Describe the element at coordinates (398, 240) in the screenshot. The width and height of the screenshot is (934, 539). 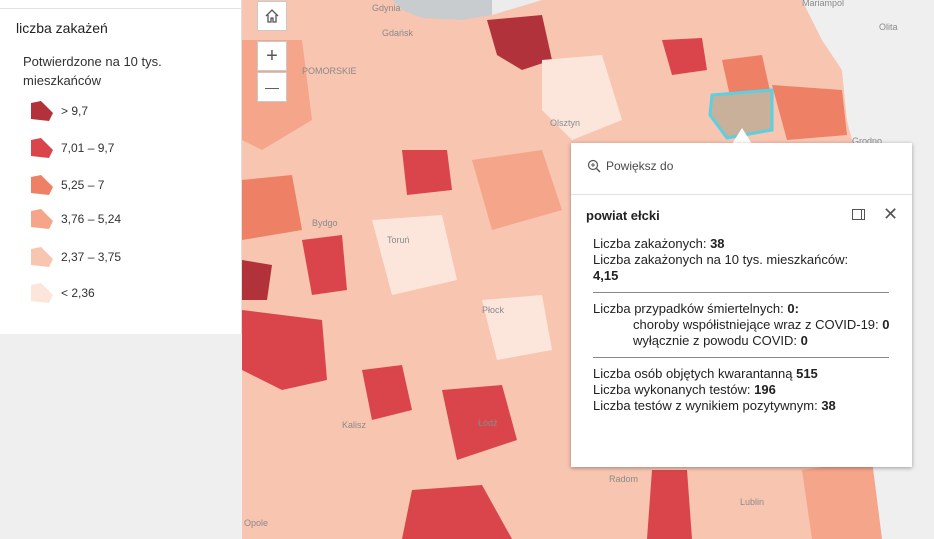
I see `city-label-torun: Toruń` at that location.